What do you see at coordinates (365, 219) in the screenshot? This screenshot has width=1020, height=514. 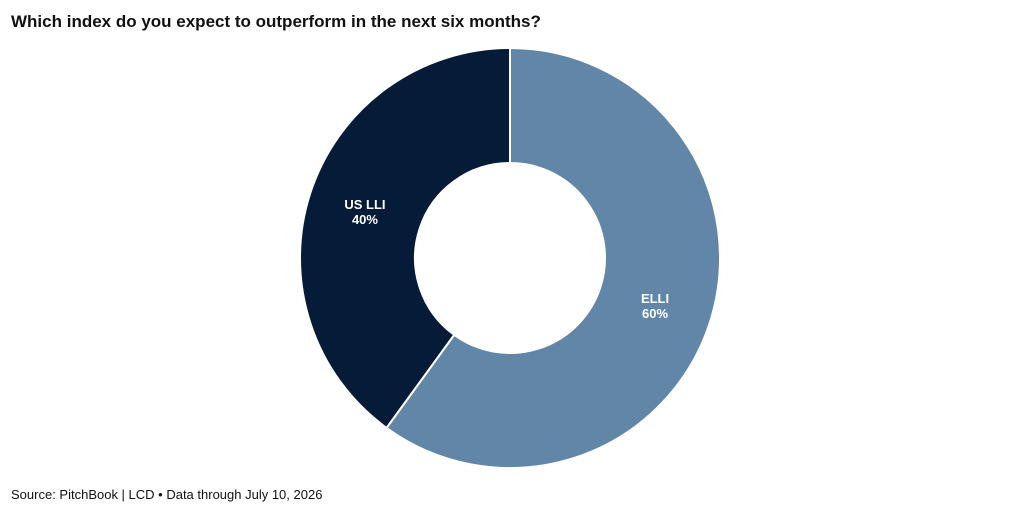 I see `slice-value-label: 40%` at bounding box center [365, 219].